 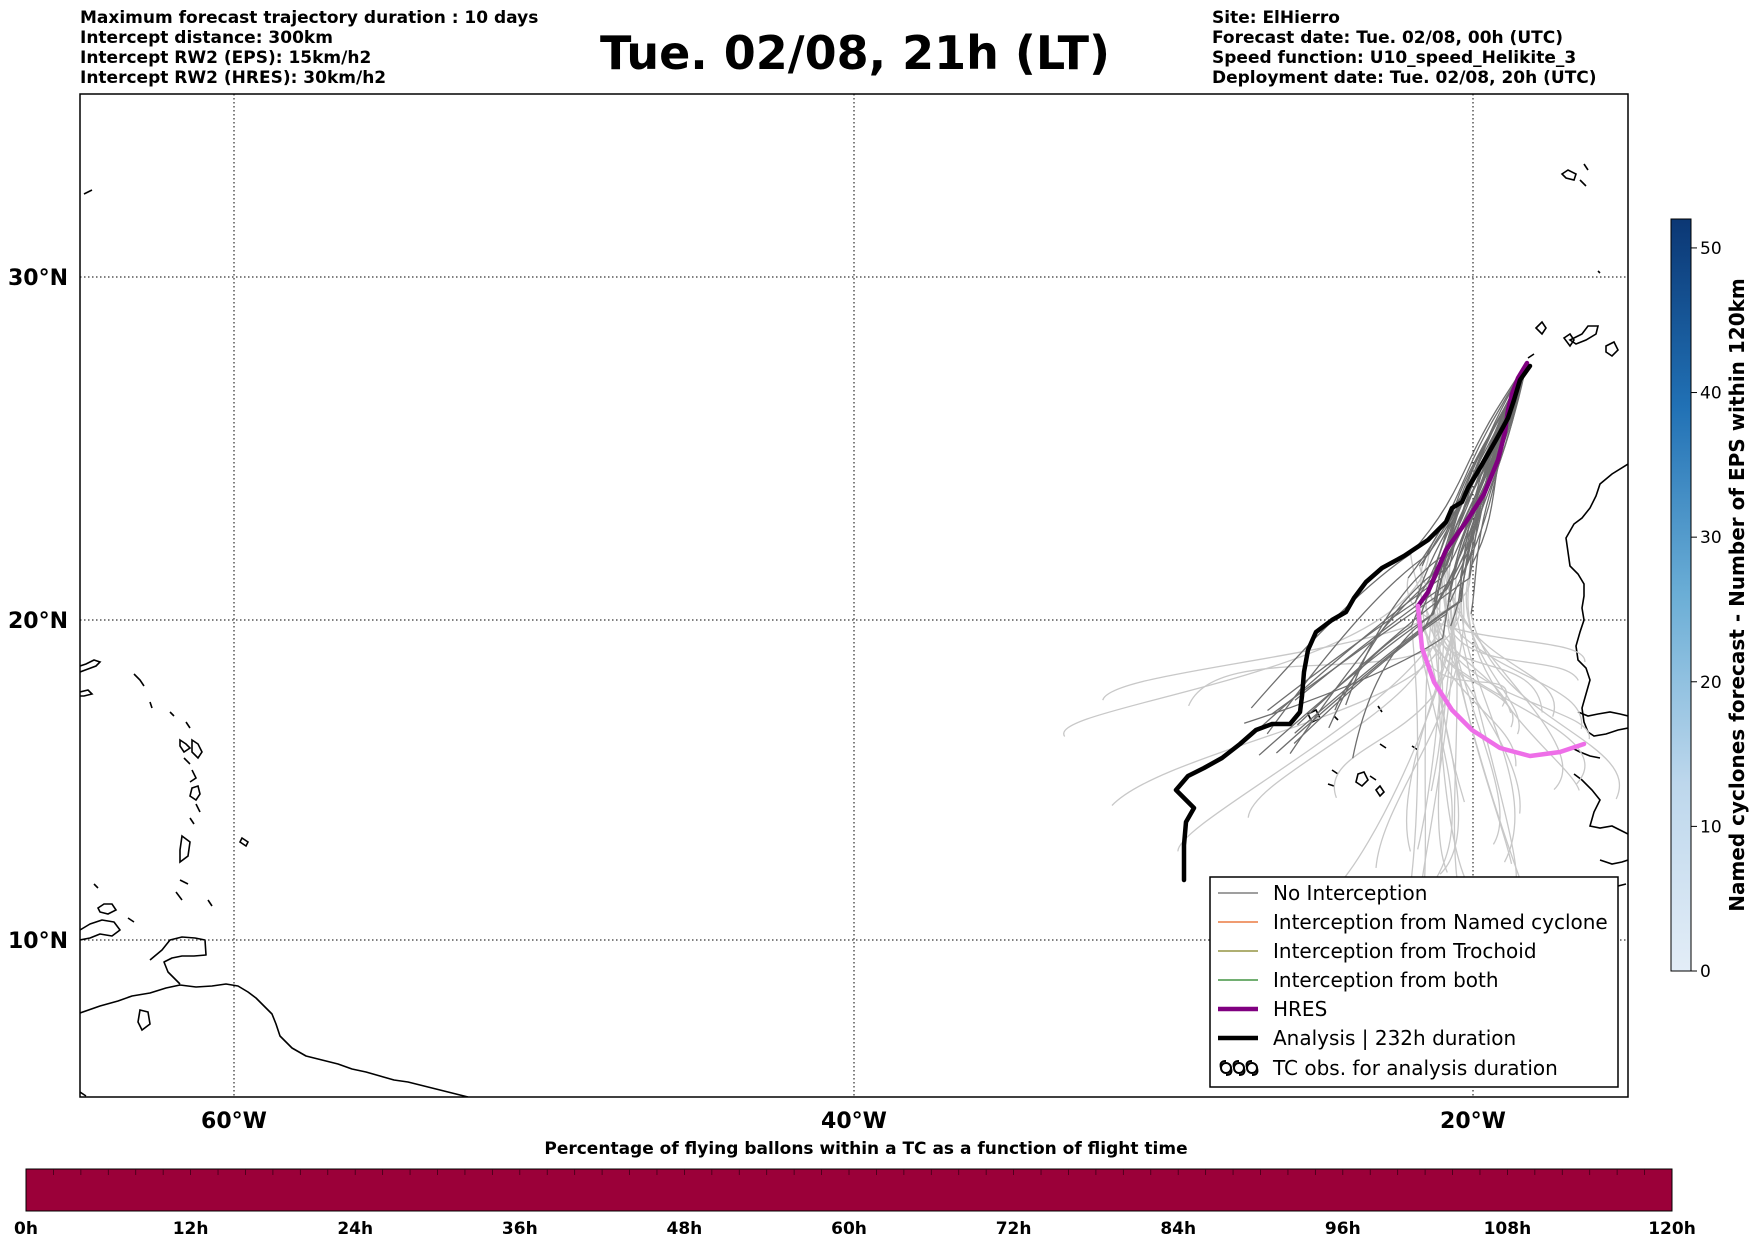 I want to click on colorbar-gradient, so click(x=1681, y=595).